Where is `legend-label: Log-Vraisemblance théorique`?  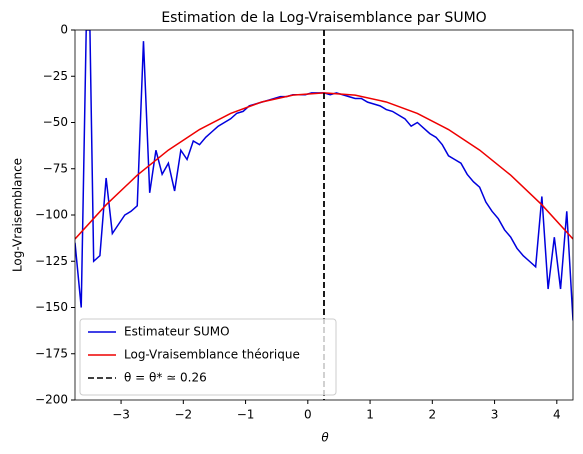
legend-label: Log-Vraisemblance théorique is located at coordinates (212, 355).